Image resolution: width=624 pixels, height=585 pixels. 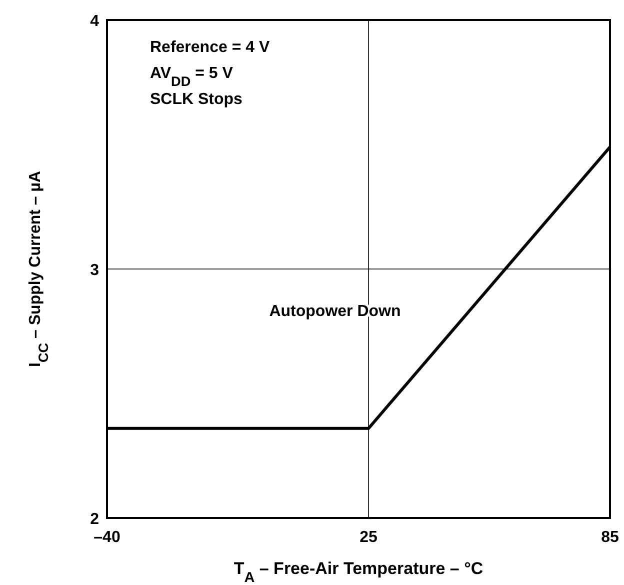 I want to click on y-tick-label: 2, so click(x=95, y=519).